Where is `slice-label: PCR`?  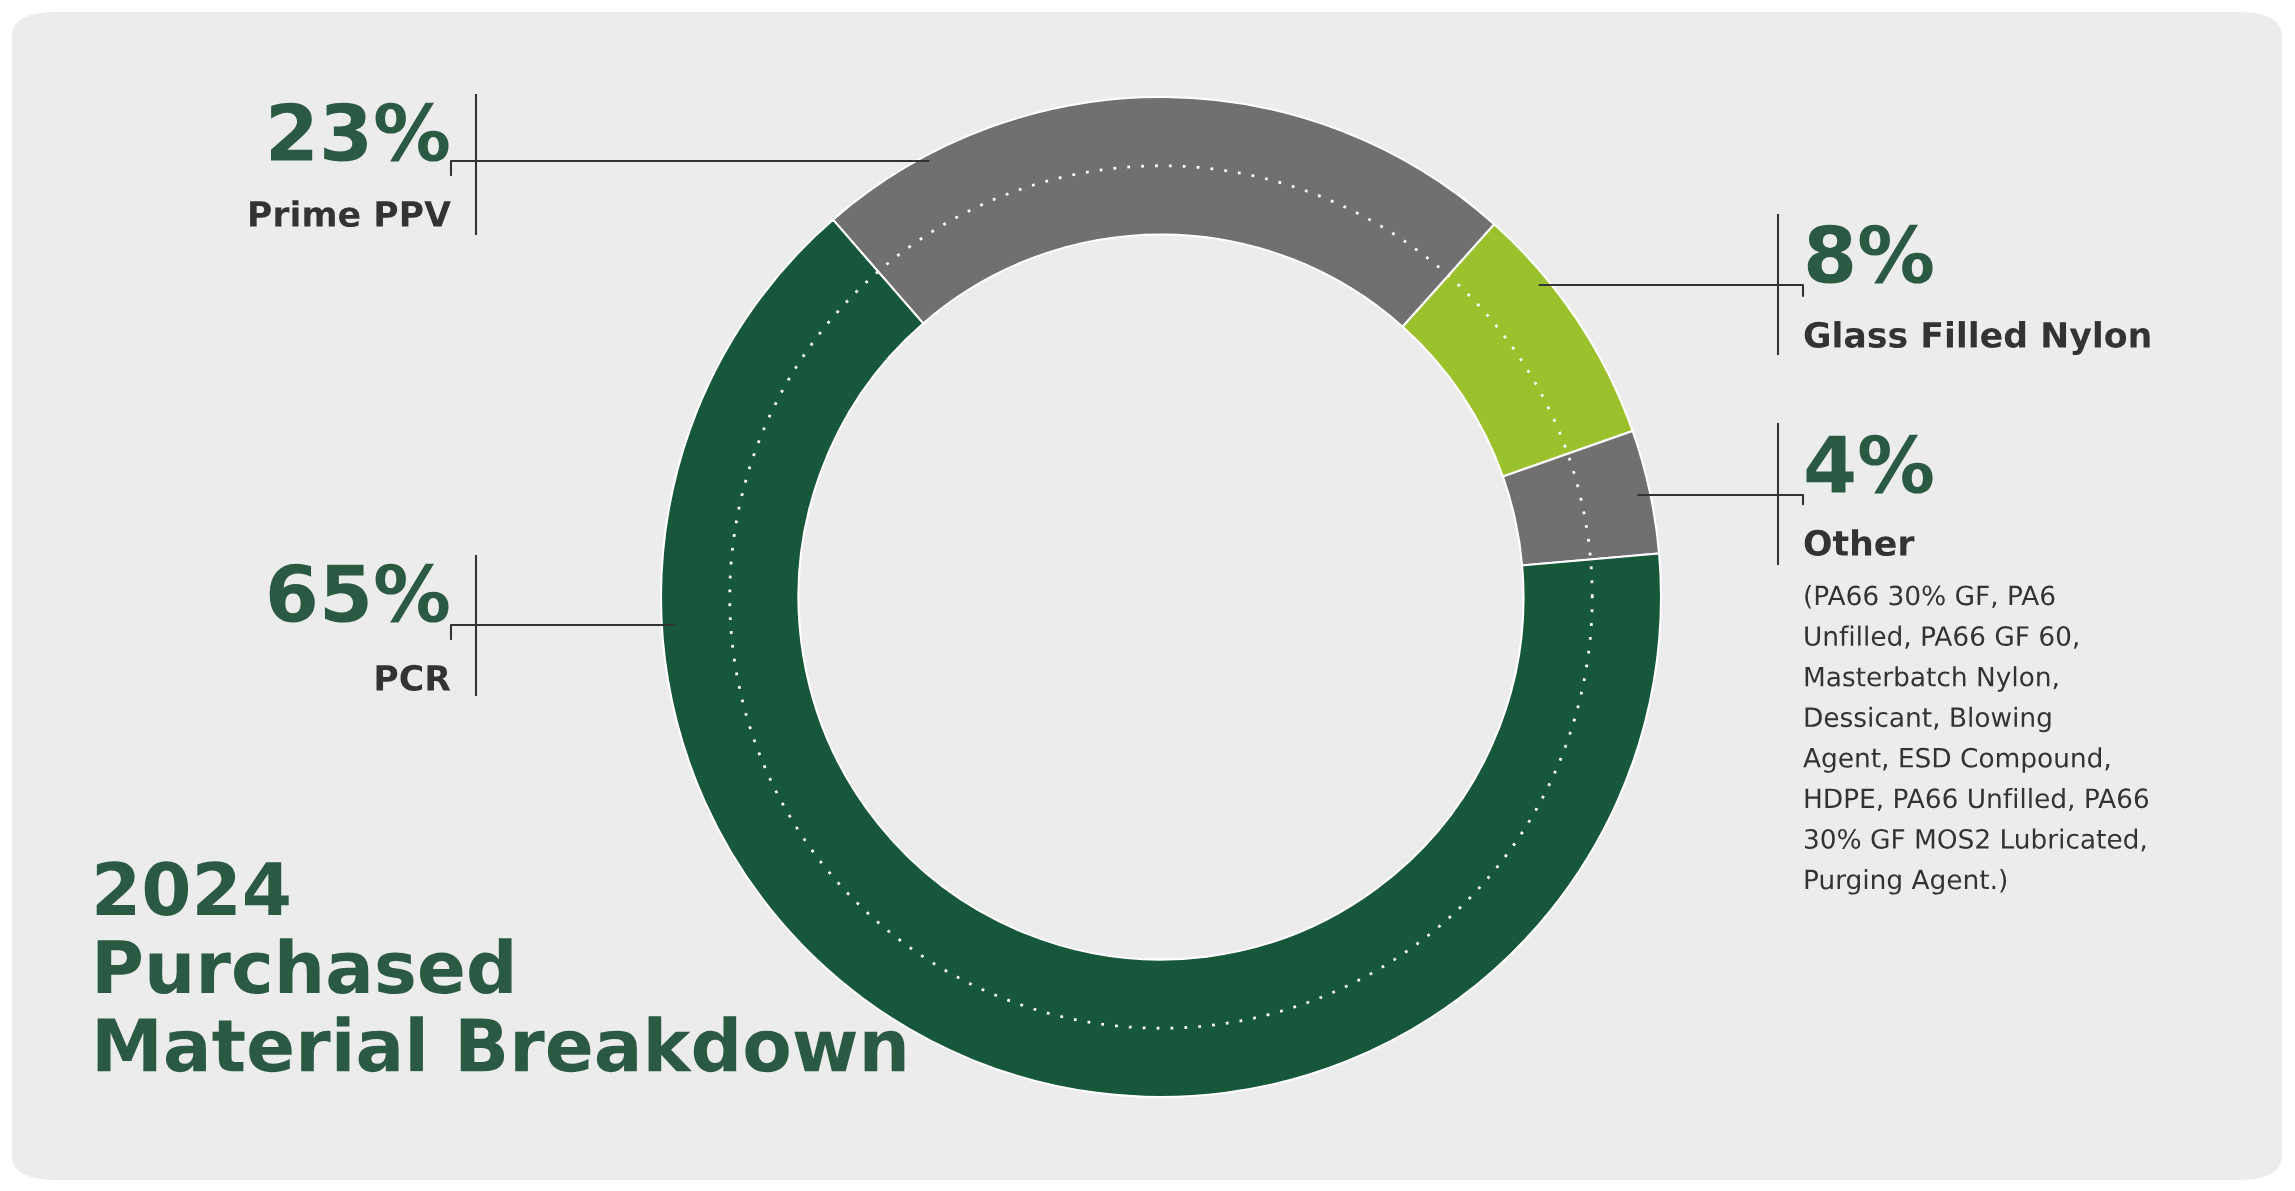
slice-label: PCR is located at coordinates (413, 678).